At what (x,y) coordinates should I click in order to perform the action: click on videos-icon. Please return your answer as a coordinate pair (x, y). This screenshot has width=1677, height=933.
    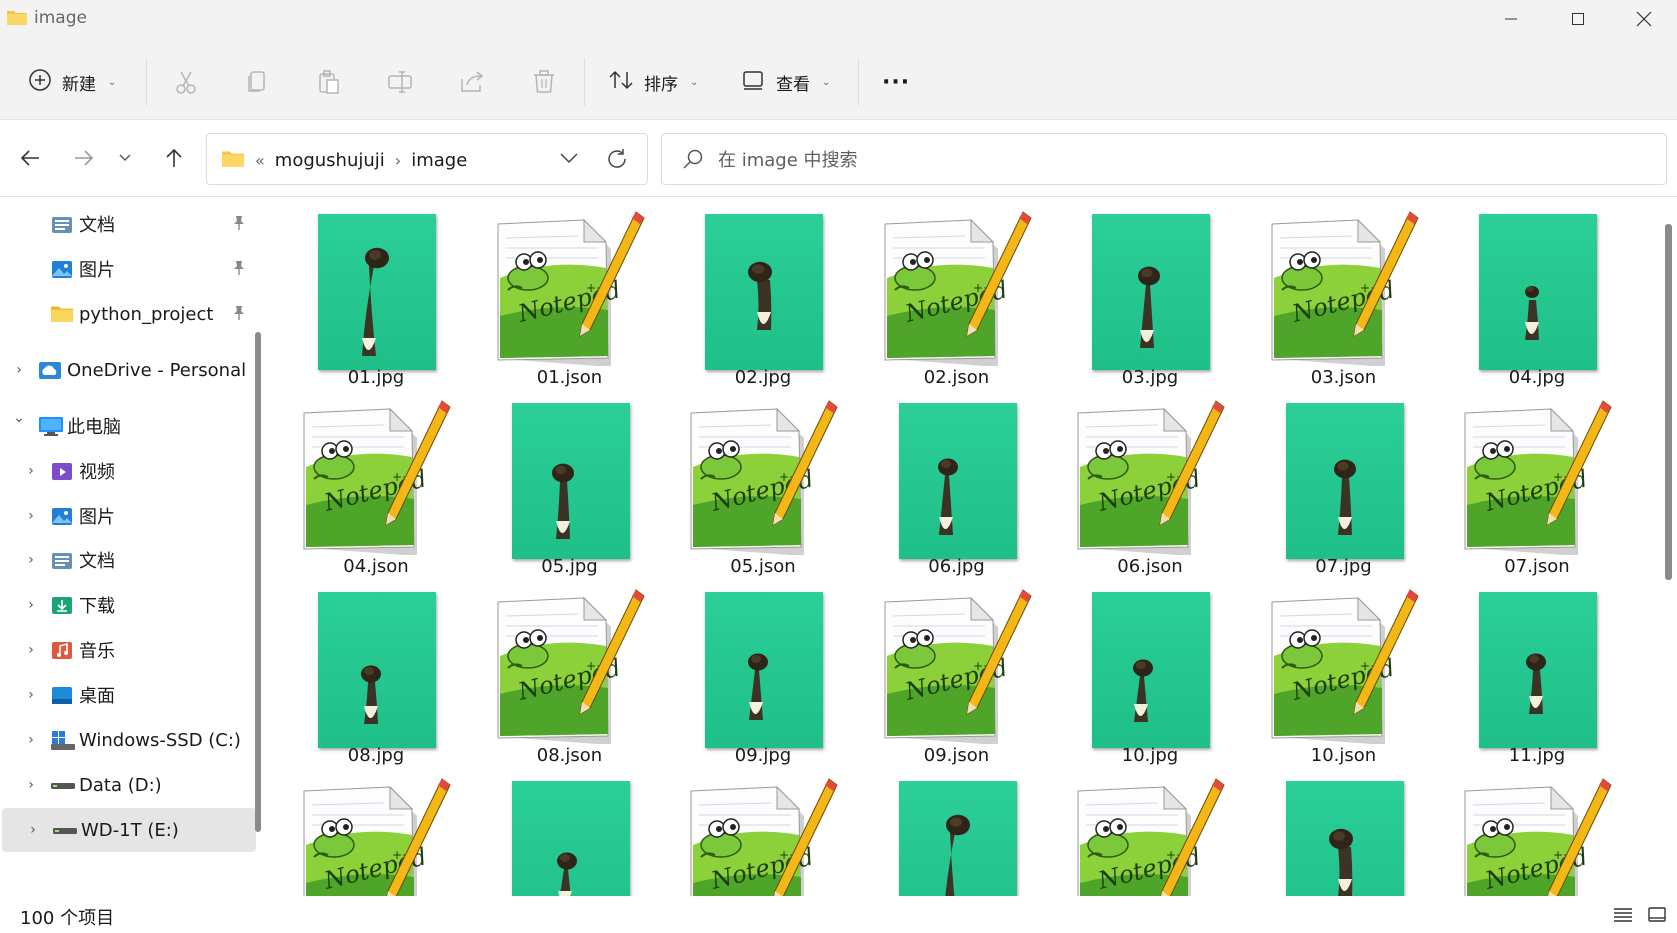
    Looking at the image, I should click on (62, 471).